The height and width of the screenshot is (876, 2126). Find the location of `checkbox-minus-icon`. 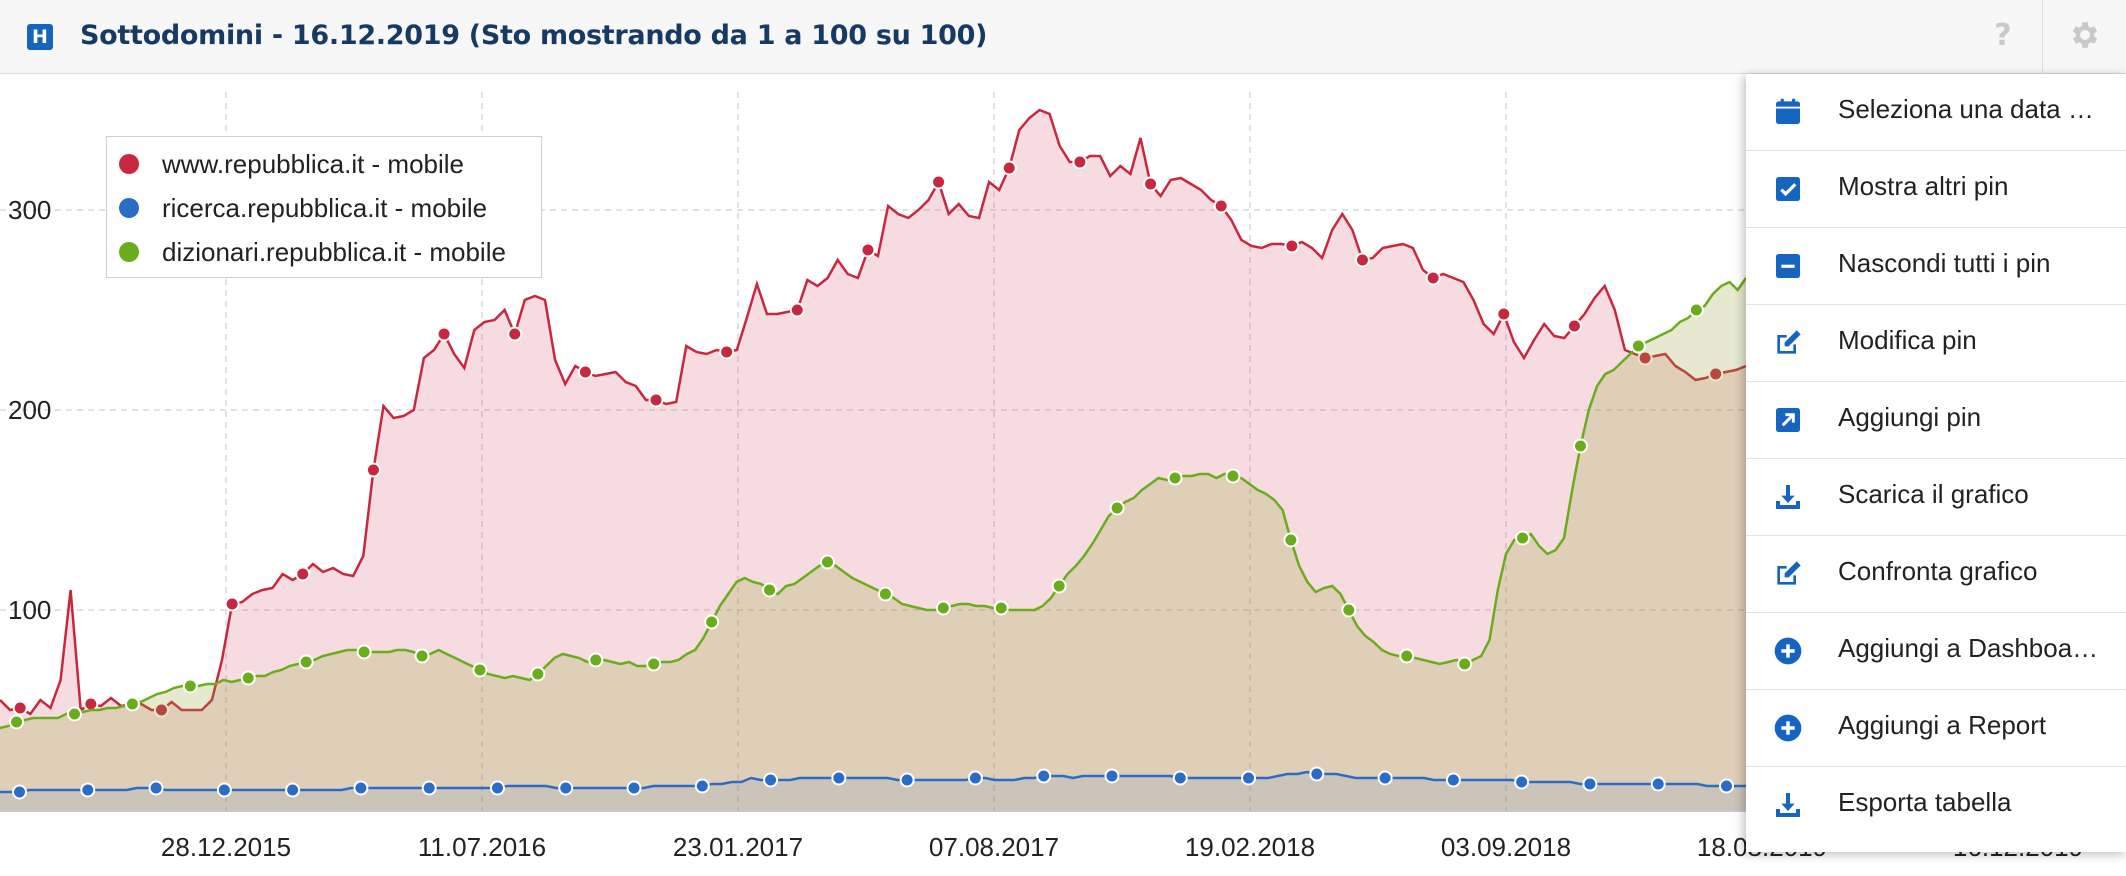

checkbox-minus-icon is located at coordinates (1788, 266).